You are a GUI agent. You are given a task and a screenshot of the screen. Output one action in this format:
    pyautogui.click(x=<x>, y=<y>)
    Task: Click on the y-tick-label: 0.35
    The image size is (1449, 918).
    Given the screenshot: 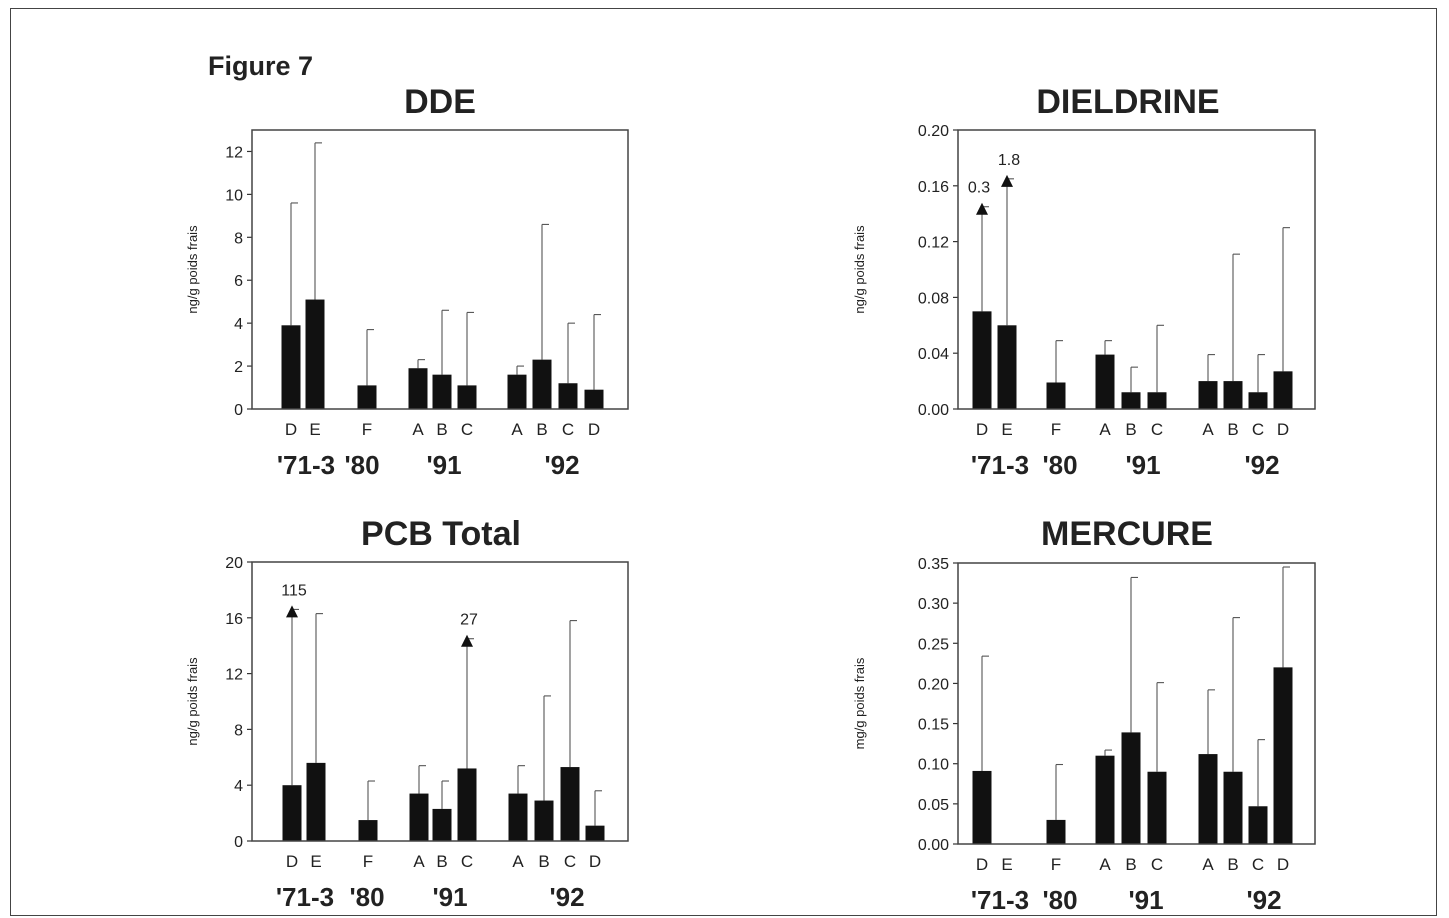 What is the action you would take?
    pyautogui.click(x=933, y=564)
    